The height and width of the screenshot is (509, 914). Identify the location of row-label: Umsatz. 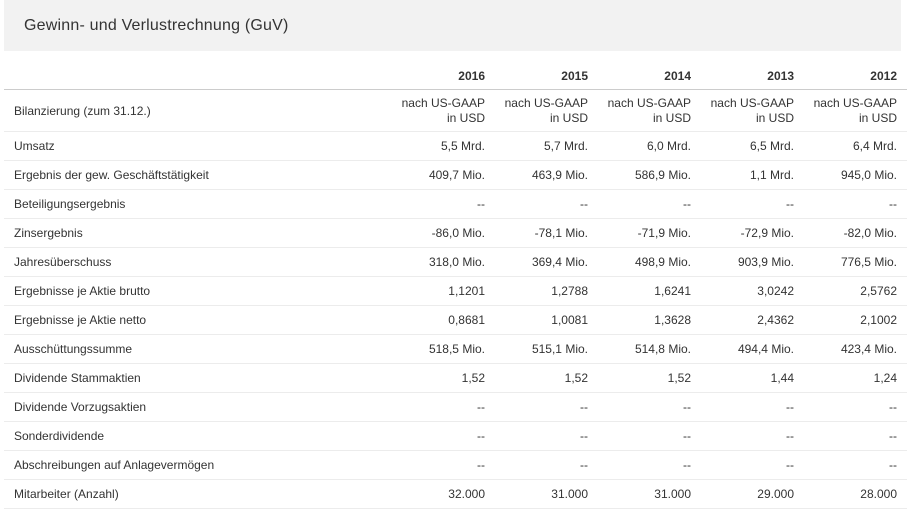
(198, 146).